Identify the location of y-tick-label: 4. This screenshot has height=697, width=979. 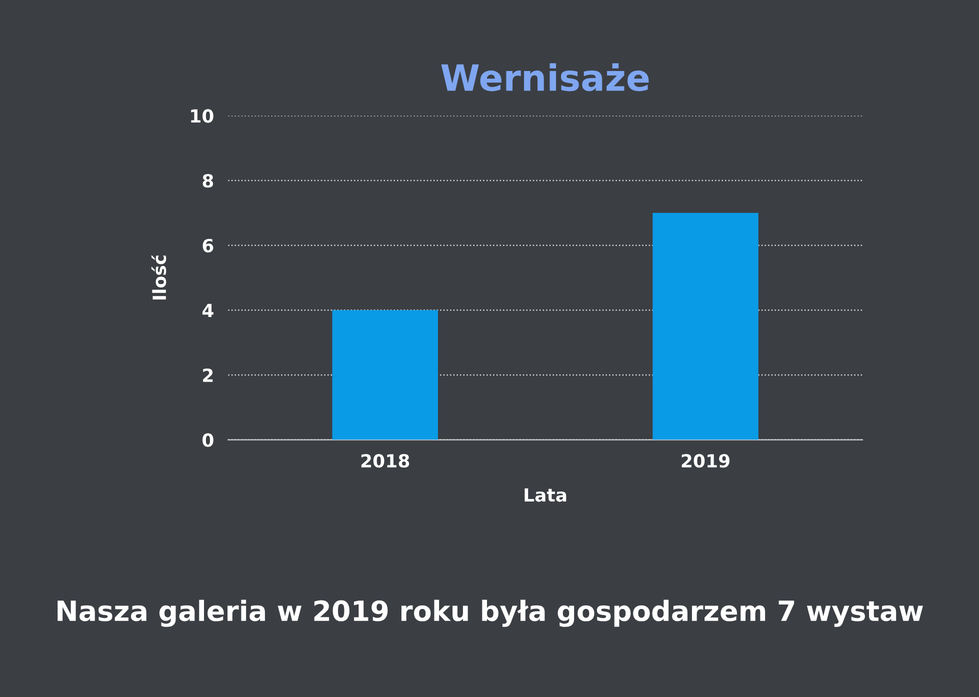
(208, 311).